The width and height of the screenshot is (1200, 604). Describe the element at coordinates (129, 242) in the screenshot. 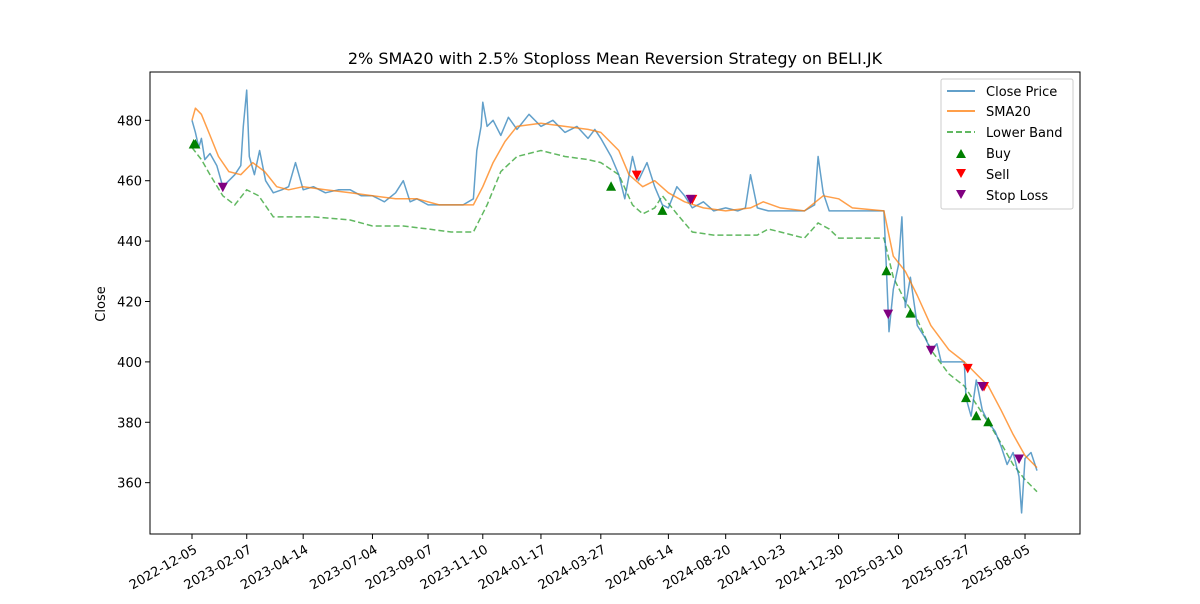

I see `y-tick-label: 440` at that location.